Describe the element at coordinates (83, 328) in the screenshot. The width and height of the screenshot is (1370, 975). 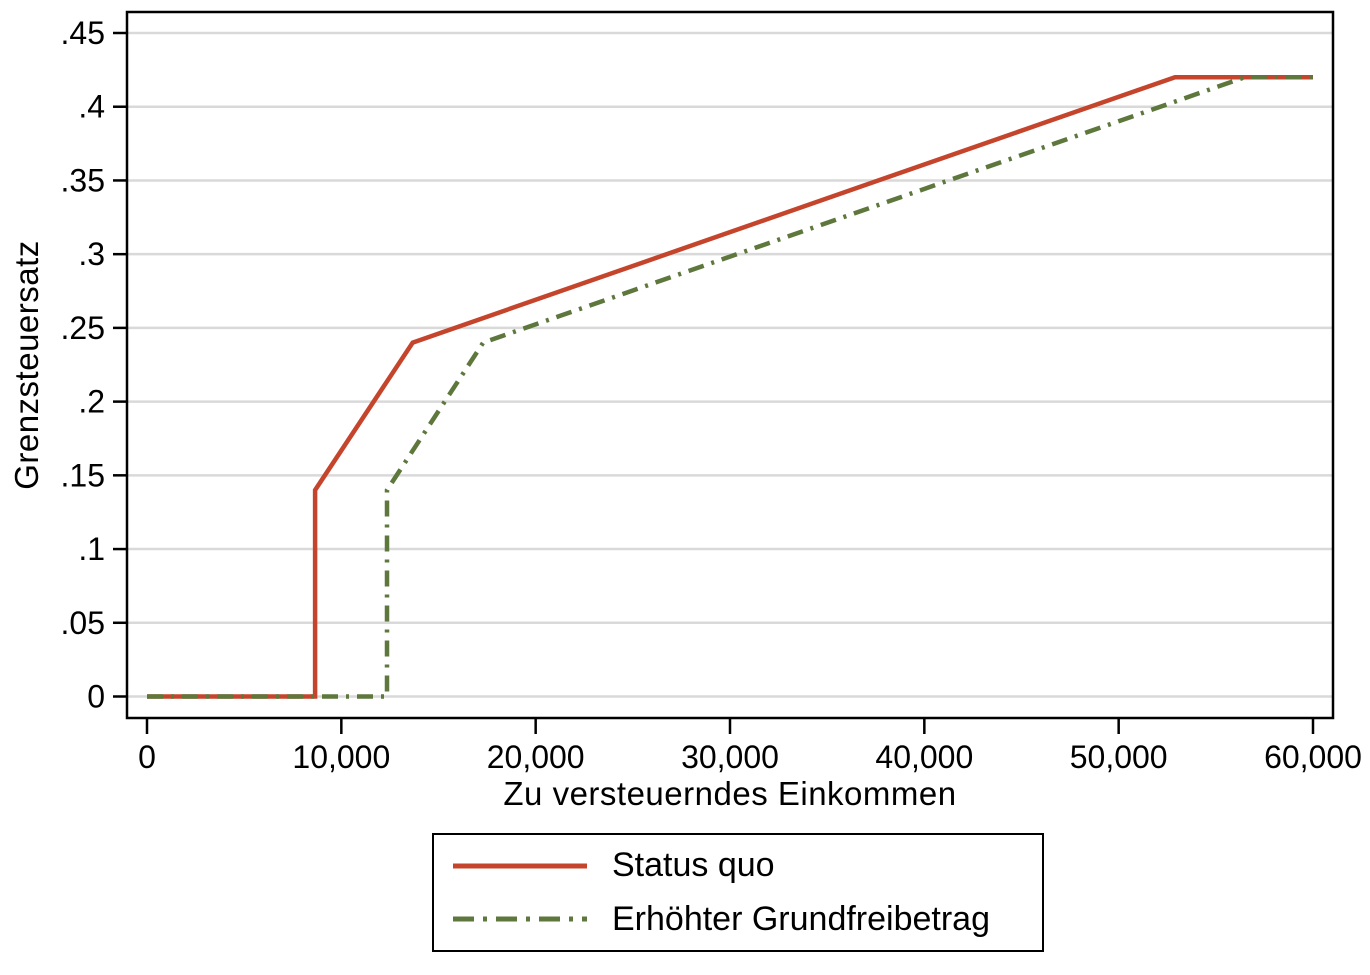
I see `y-tick-label: .25` at that location.